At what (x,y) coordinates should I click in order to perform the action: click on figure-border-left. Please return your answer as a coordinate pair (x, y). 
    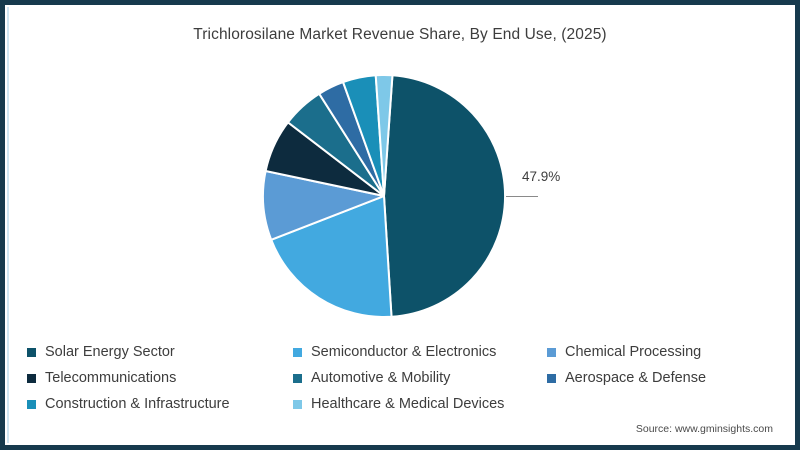
    Looking at the image, I should click on (2, 225).